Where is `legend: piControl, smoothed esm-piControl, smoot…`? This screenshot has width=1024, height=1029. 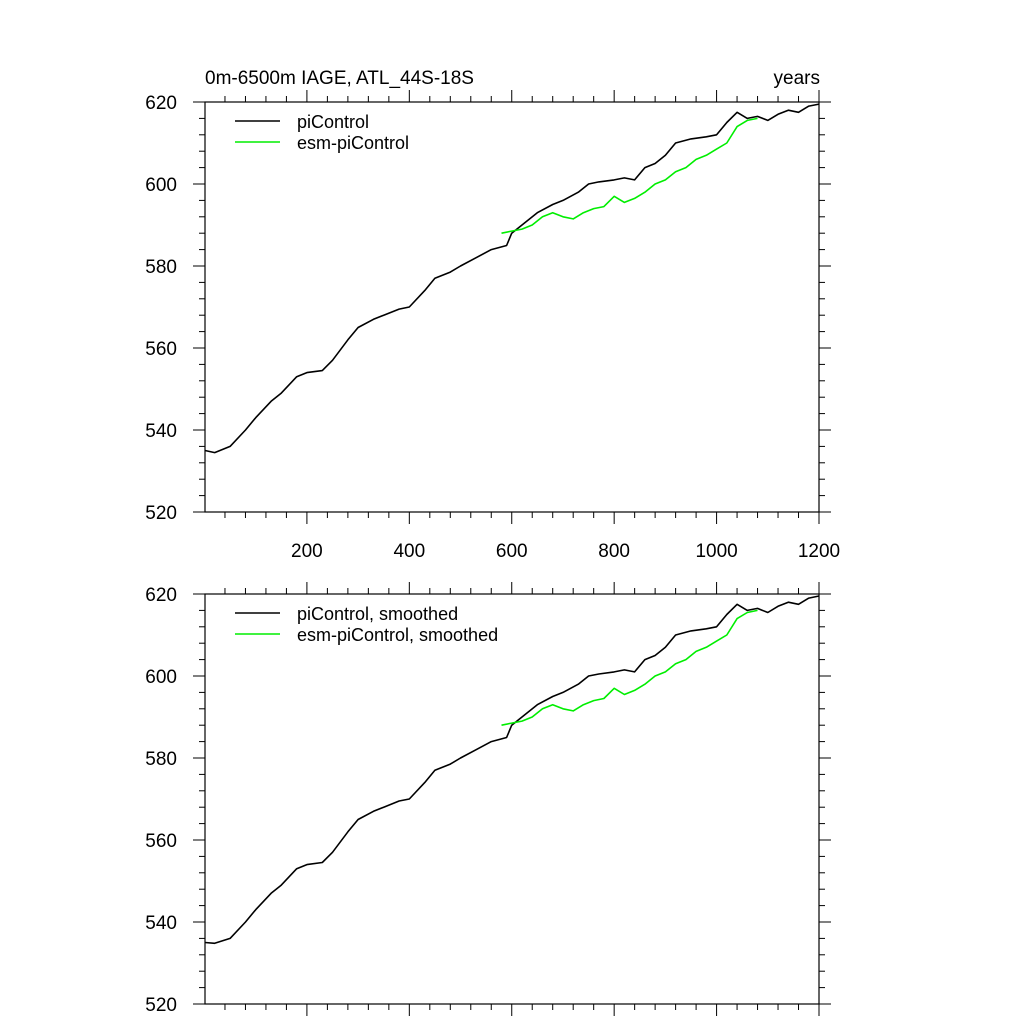
legend: piControl, smoothed esm-piControl, smoot… is located at coordinates (366, 624).